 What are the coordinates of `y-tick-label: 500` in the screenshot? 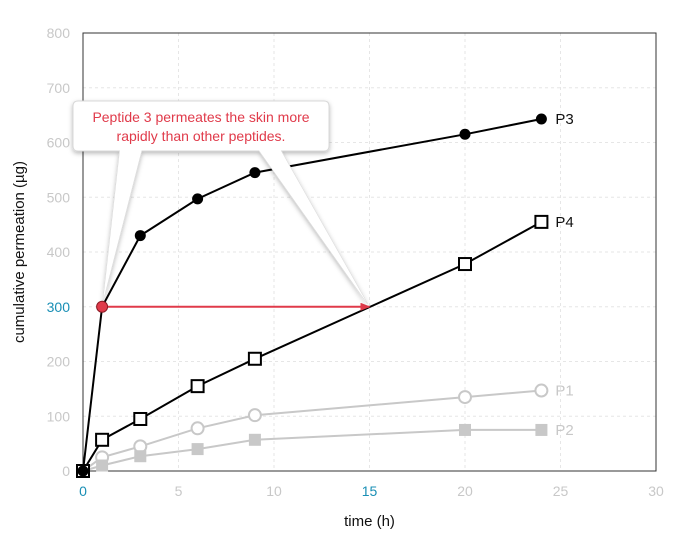 It's located at (59, 197).